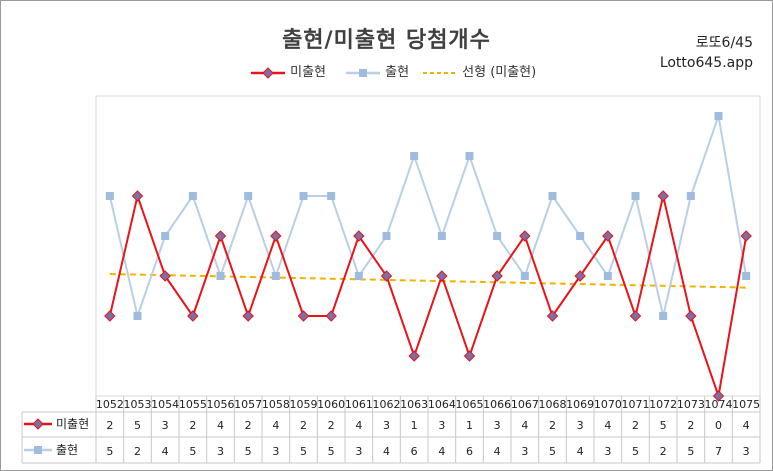  What do you see at coordinates (110, 404) in the screenshot?
I see `x-tick-label: 1052` at bounding box center [110, 404].